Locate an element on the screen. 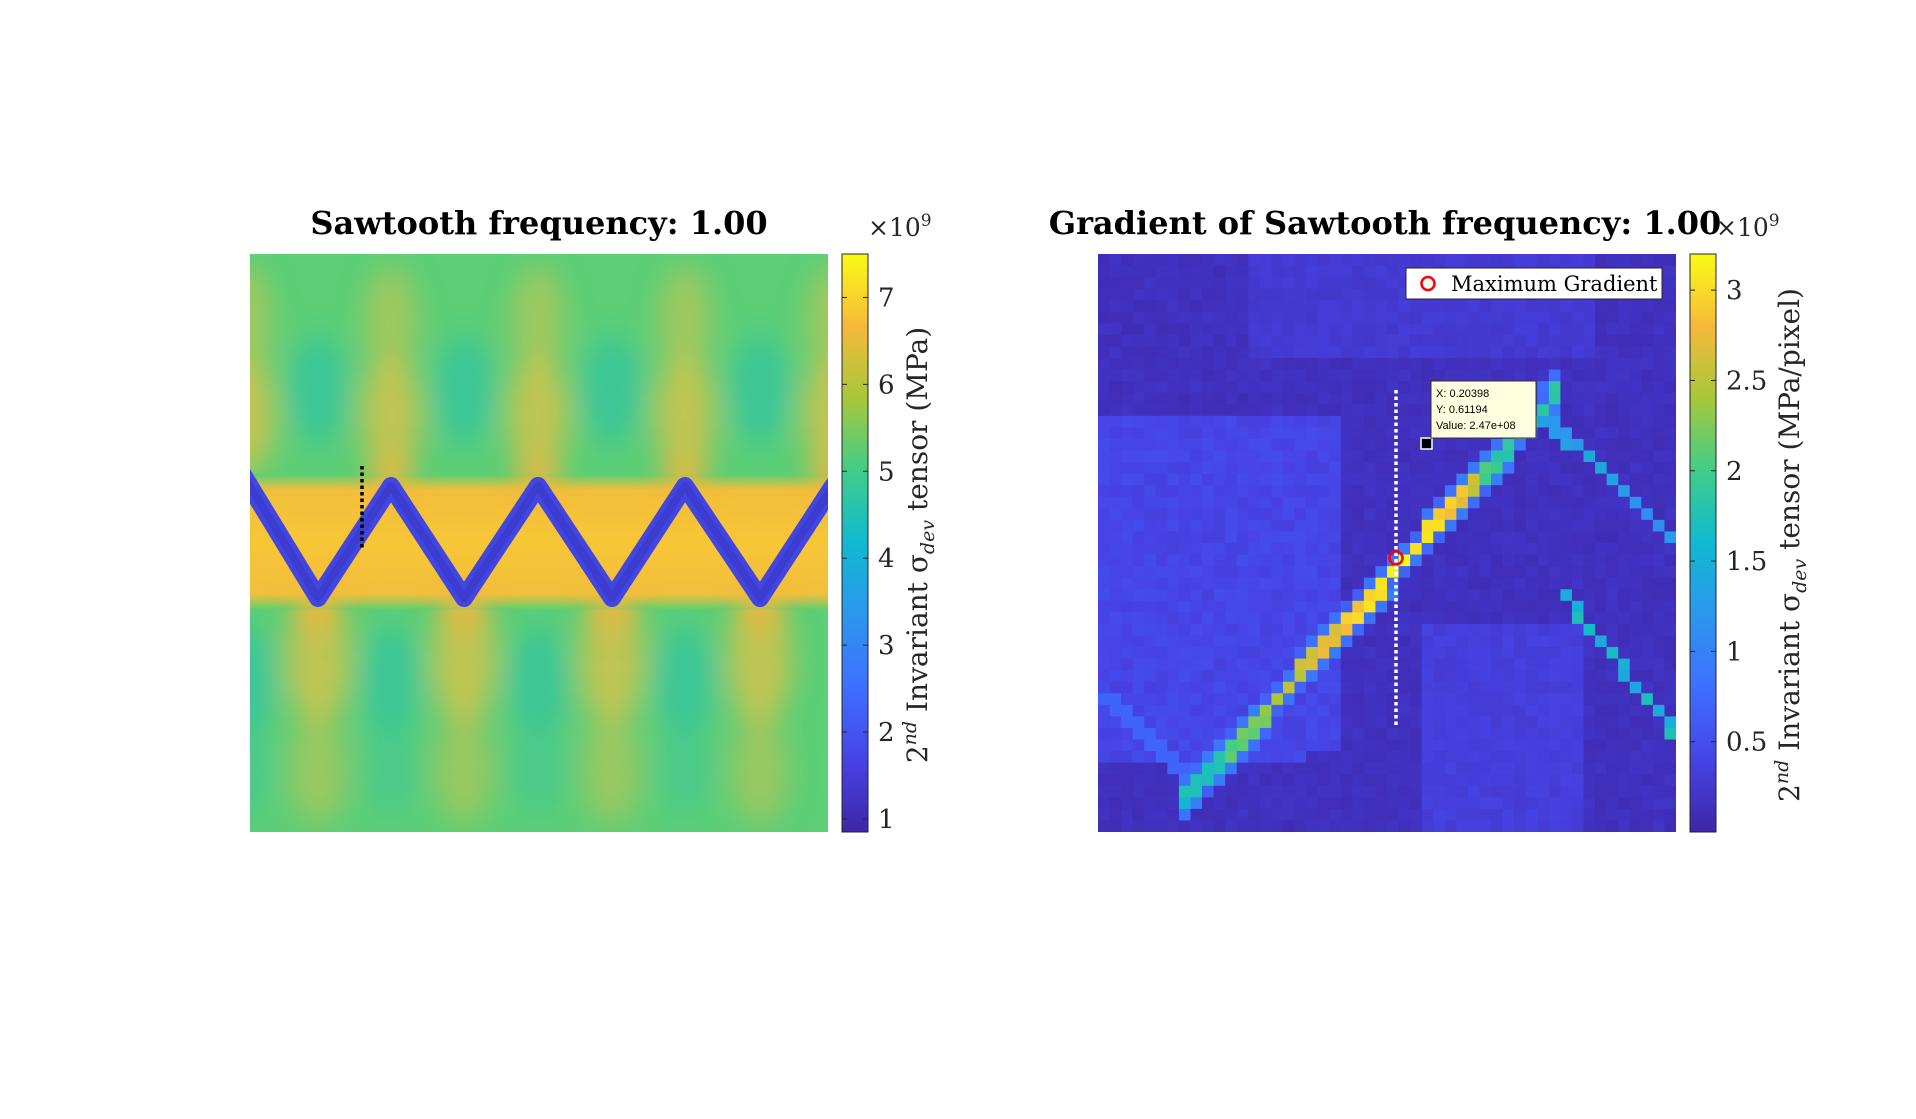 The width and height of the screenshot is (1916, 1119). legend: Maximum Gradient is located at coordinates (1534, 283).